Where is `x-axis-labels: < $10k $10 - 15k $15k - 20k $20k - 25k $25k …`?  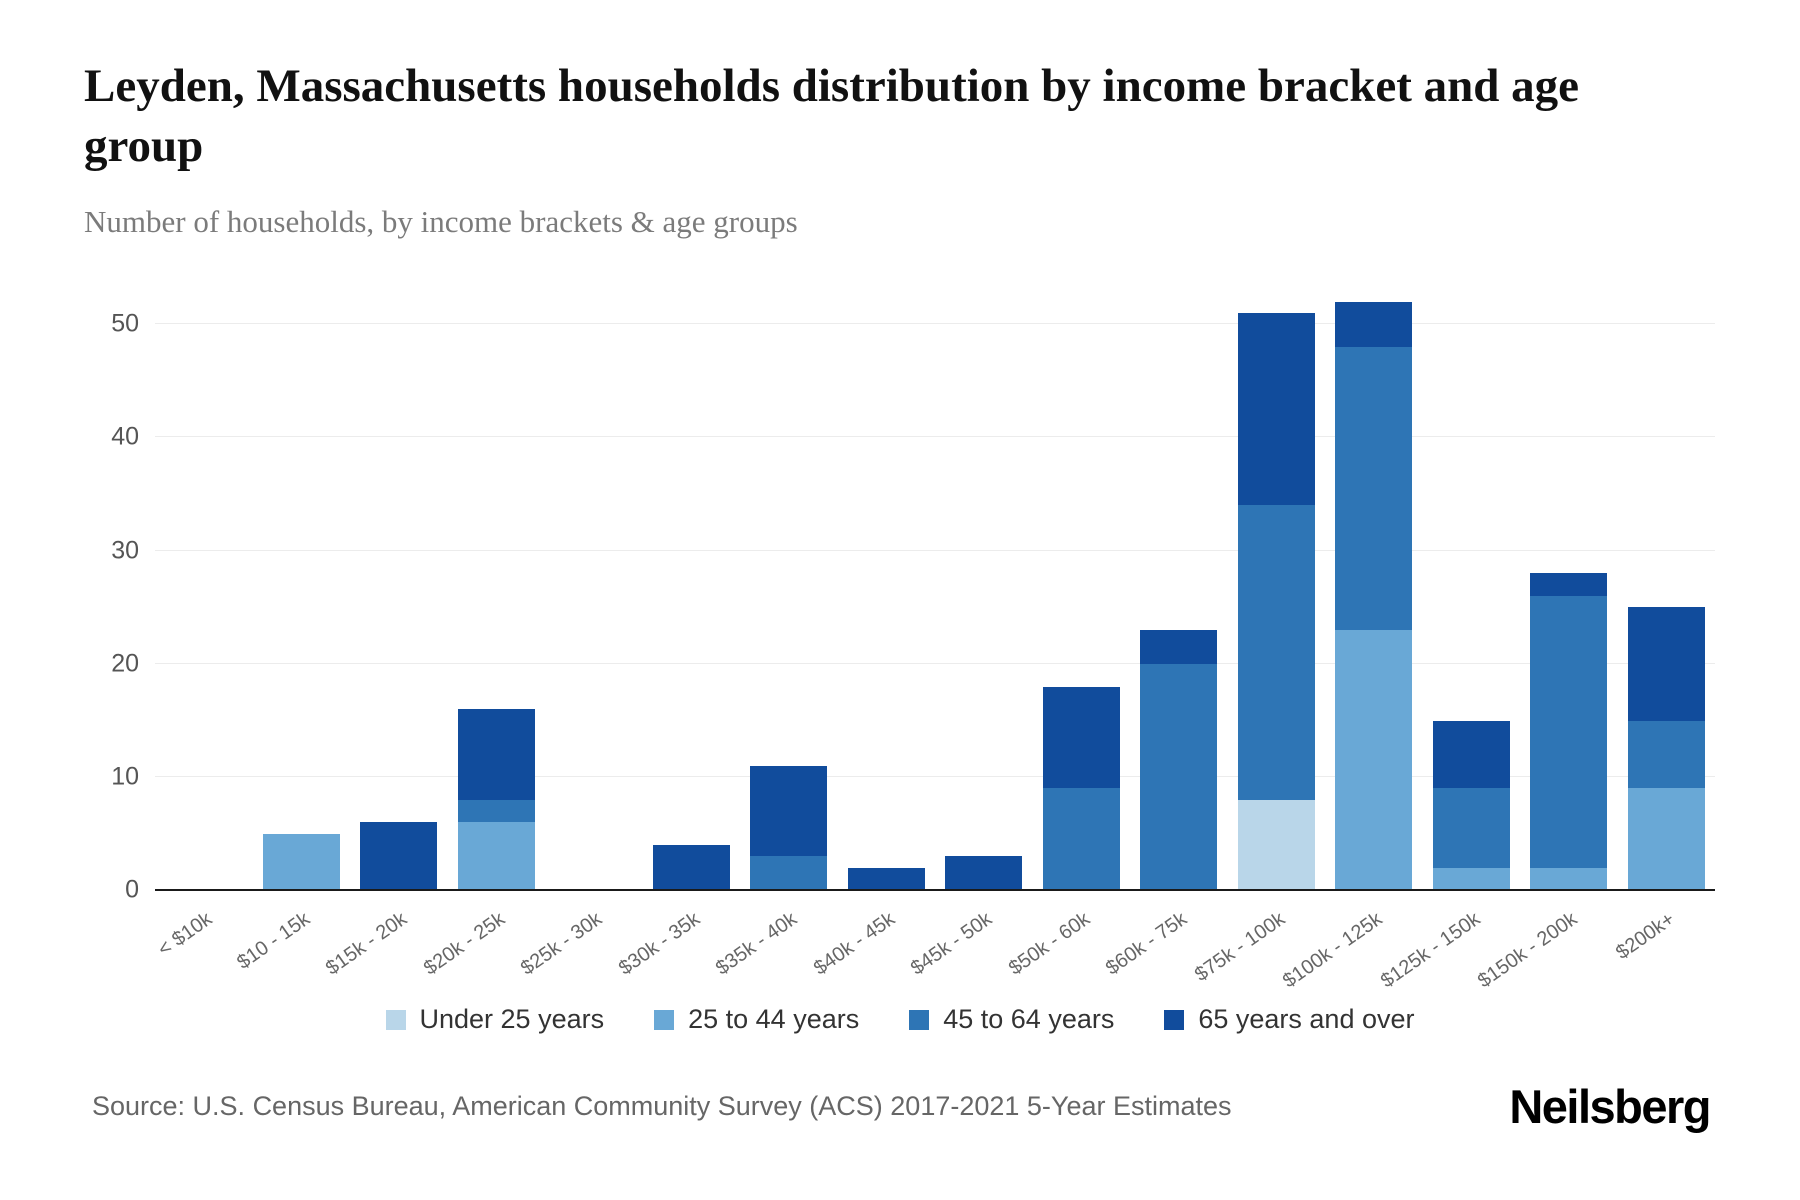 x-axis-labels: < $10k $10 - 15k $15k - 20k $20k - 25k $25k … is located at coordinates (934, 948).